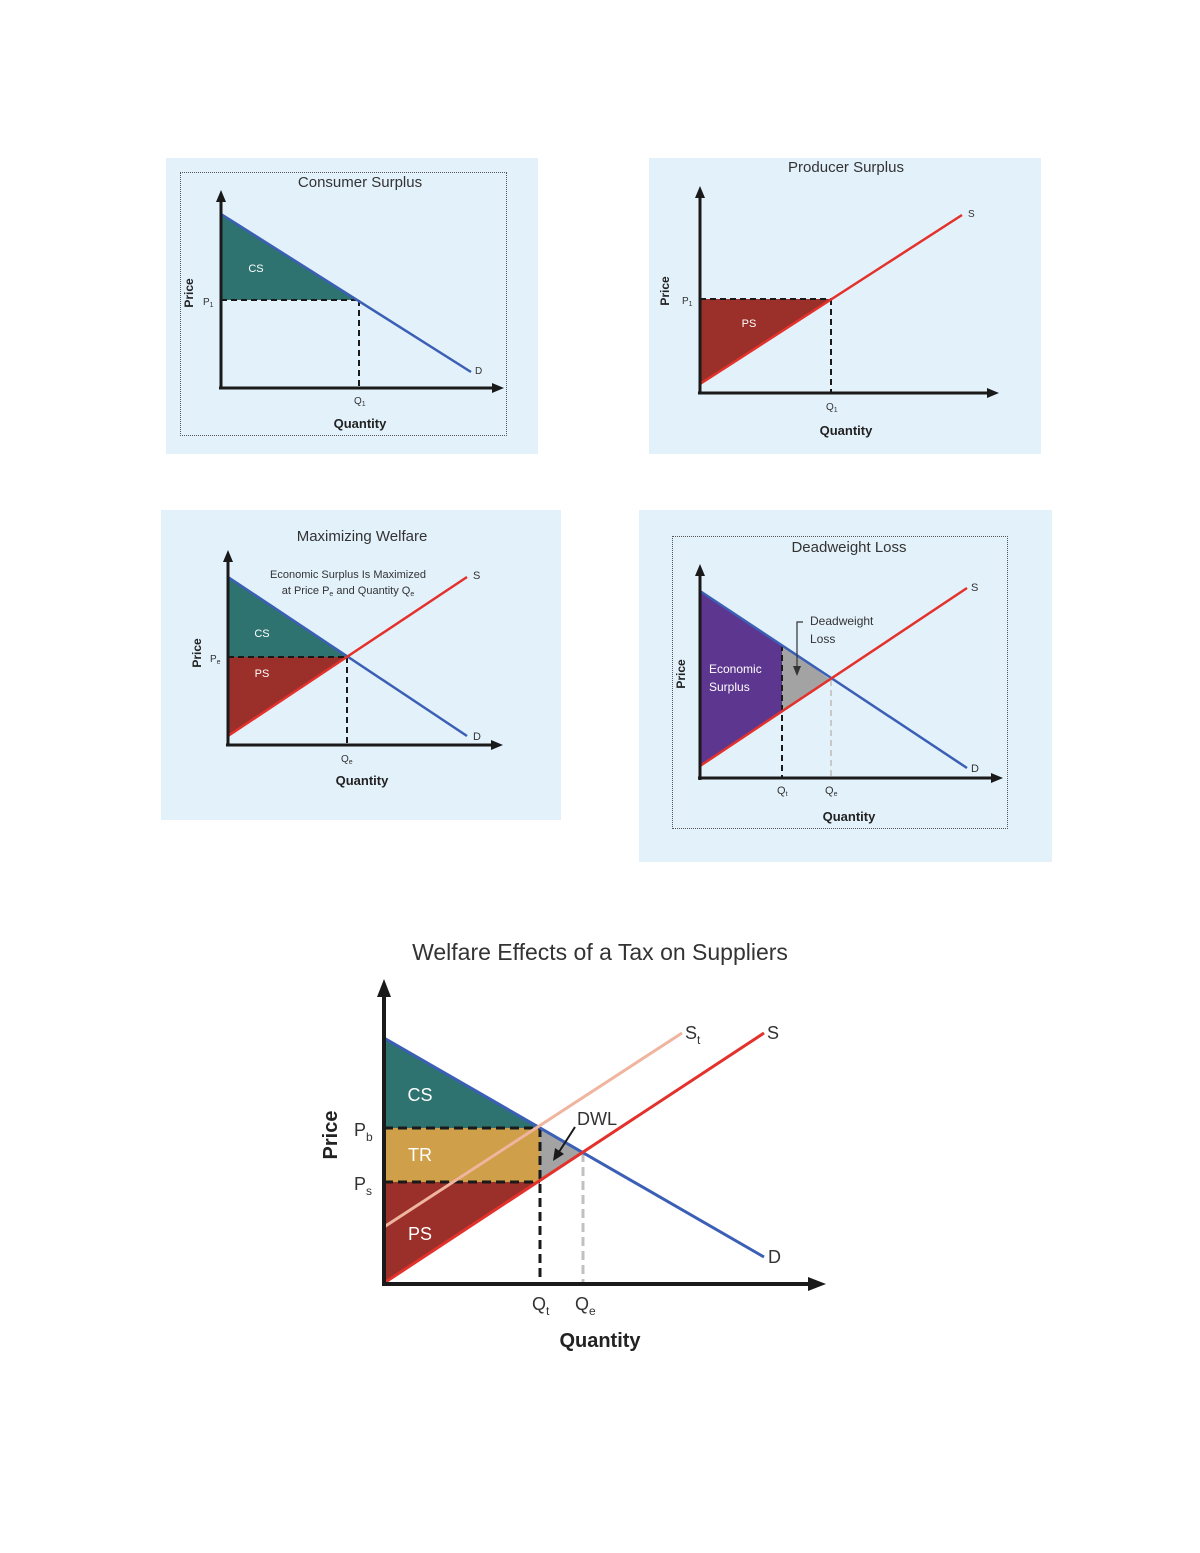 Image resolution: width=1200 pixels, height=1553 pixels. I want to click on deadweight-loss-area, so click(806, 678).